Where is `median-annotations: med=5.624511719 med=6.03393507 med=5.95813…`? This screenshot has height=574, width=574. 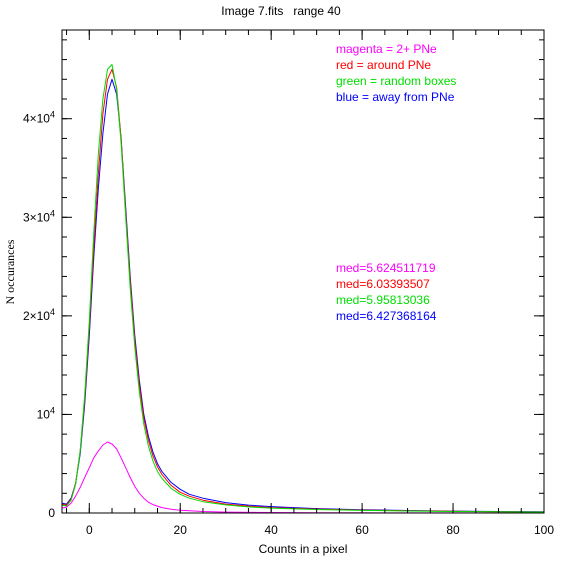
median-annotations: med=5.624511719 med=6.03393507 med=5.95813… is located at coordinates (386, 292).